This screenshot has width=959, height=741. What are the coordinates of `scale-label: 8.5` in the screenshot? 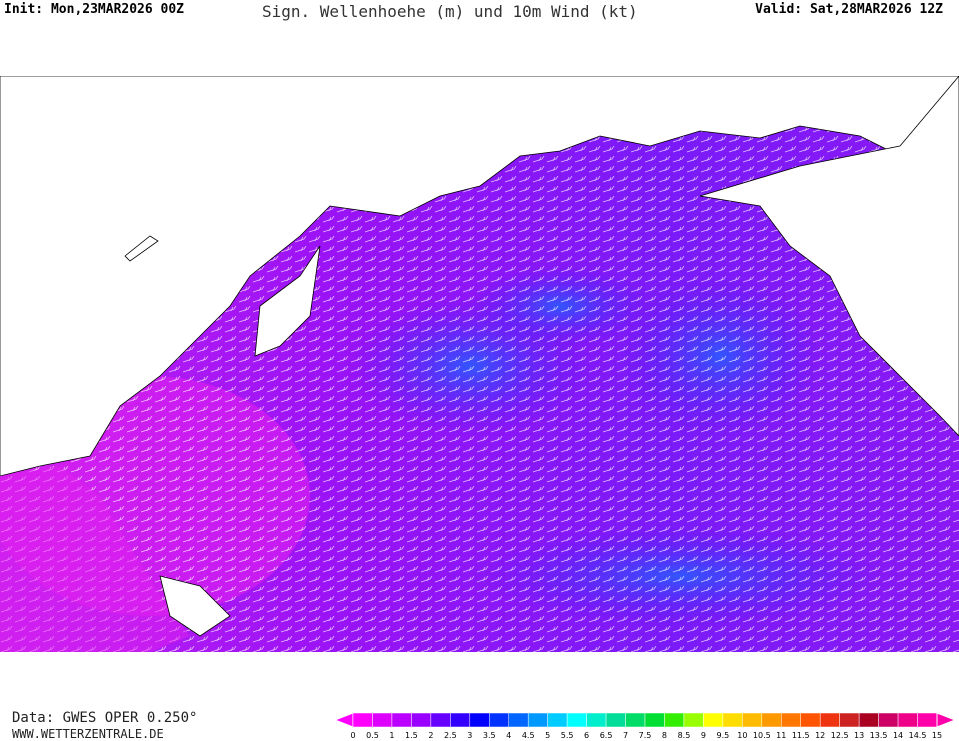 It's located at (684, 735).